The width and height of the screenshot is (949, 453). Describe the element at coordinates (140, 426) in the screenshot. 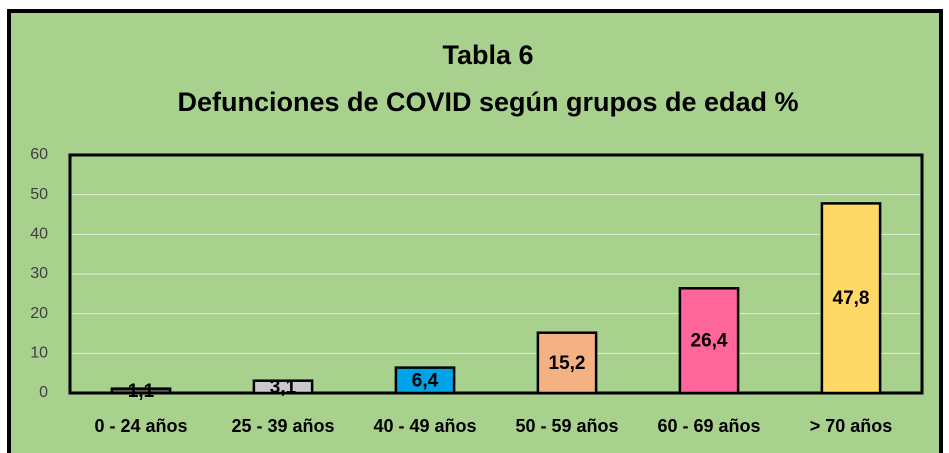

I see `x-tick-label: 0 - 24 años` at that location.